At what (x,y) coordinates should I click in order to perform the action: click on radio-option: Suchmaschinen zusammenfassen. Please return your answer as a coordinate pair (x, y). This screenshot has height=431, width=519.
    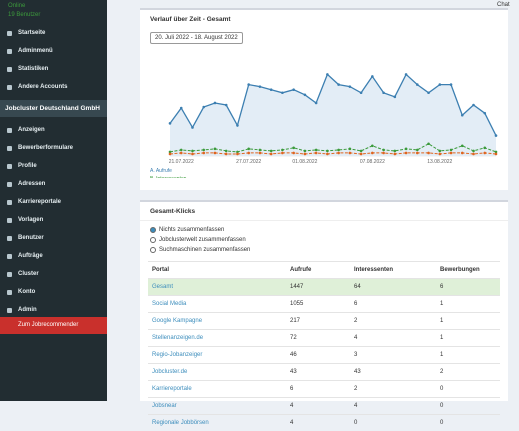
    Looking at the image, I should click on (200, 250).